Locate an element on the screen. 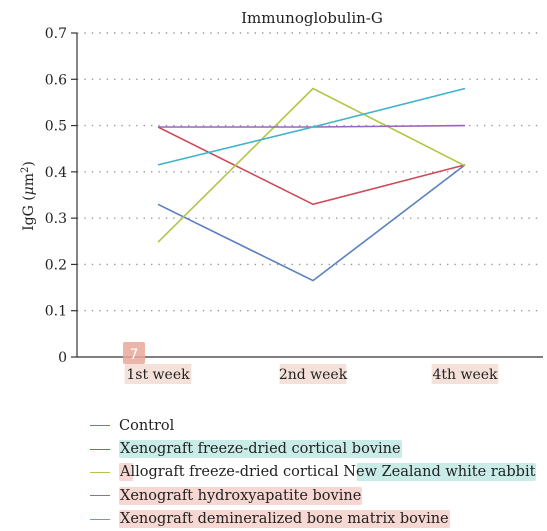 The height and width of the screenshot is (531, 547). legend-item-hydroxyapatite: Xenograft hydroxyapatite bovine is located at coordinates (313, 495).